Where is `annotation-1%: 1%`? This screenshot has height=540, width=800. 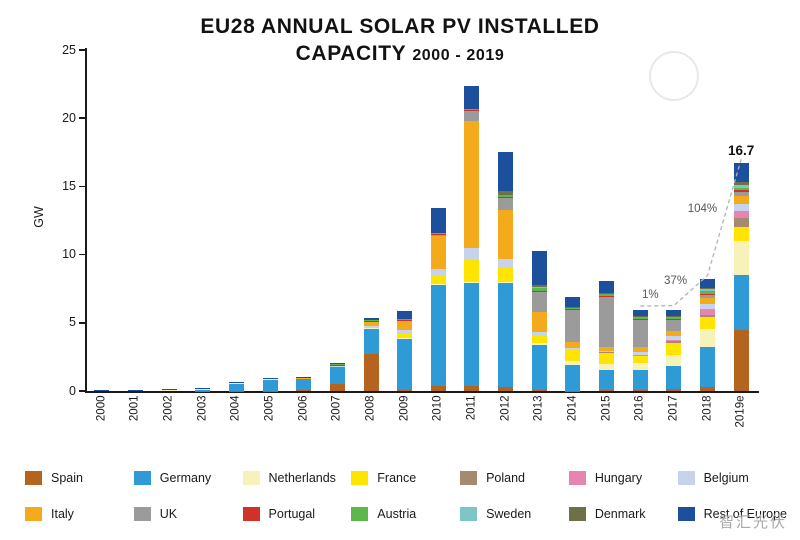
annotation-1%: 1% is located at coordinates (650, 294).